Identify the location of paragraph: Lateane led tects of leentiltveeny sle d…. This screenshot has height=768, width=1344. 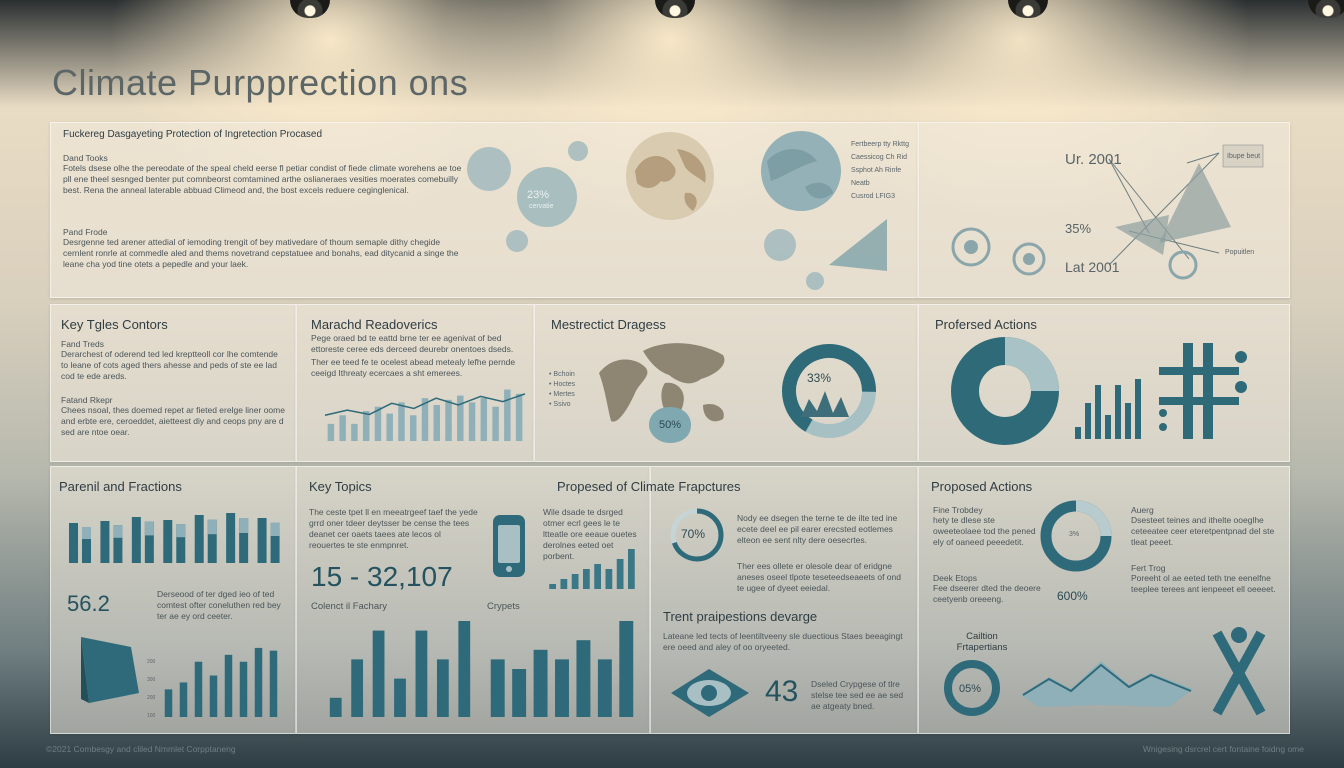
(783, 641).